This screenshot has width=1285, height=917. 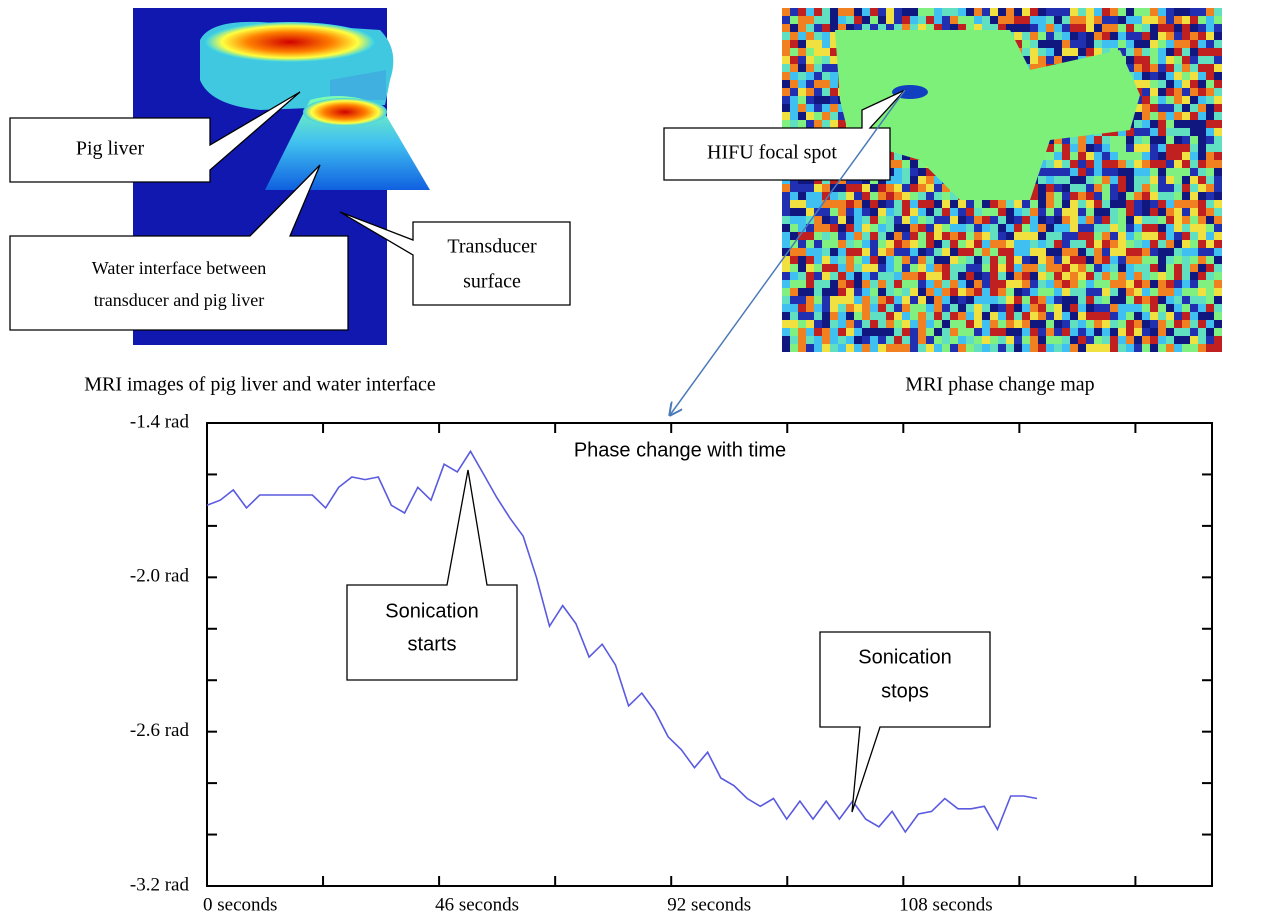 I want to click on annotation: Sonication, so click(x=431, y=611).